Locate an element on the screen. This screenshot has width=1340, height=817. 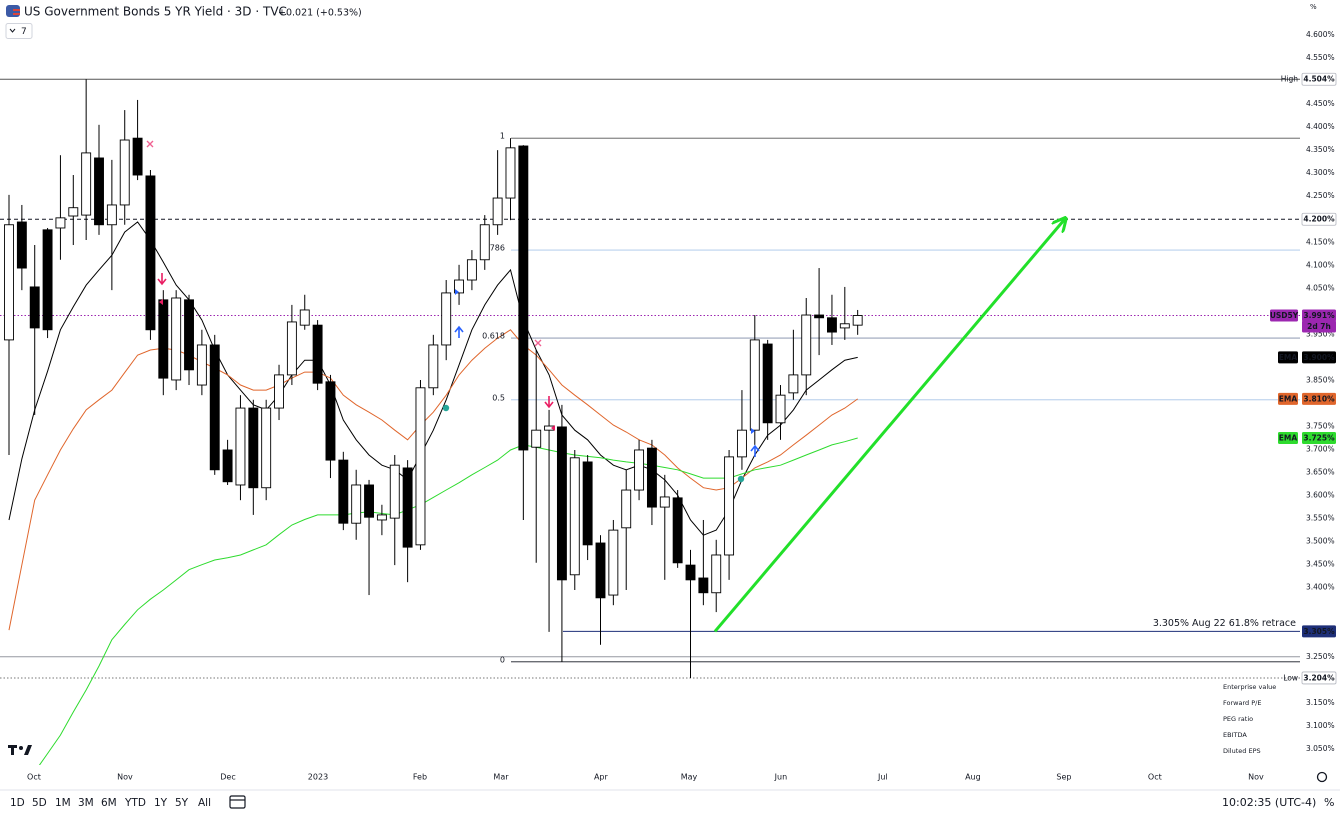
badge-text: 4.504% is located at coordinates (1319, 79).